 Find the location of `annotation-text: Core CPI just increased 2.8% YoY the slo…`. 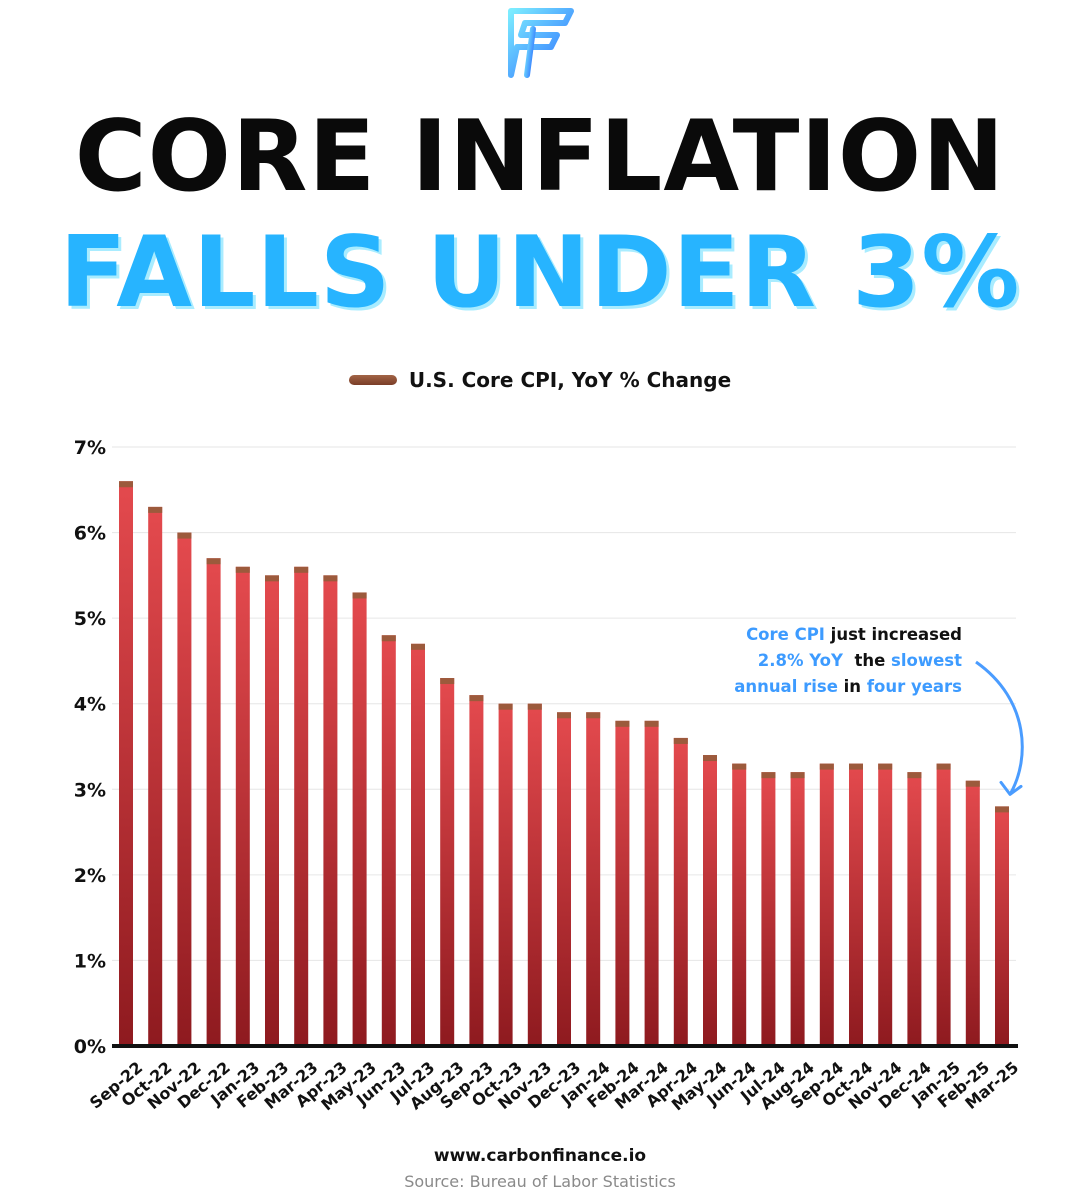

annotation-text: Core CPI just increased 2.8% YoY the slo… is located at coordinates (831, 661).